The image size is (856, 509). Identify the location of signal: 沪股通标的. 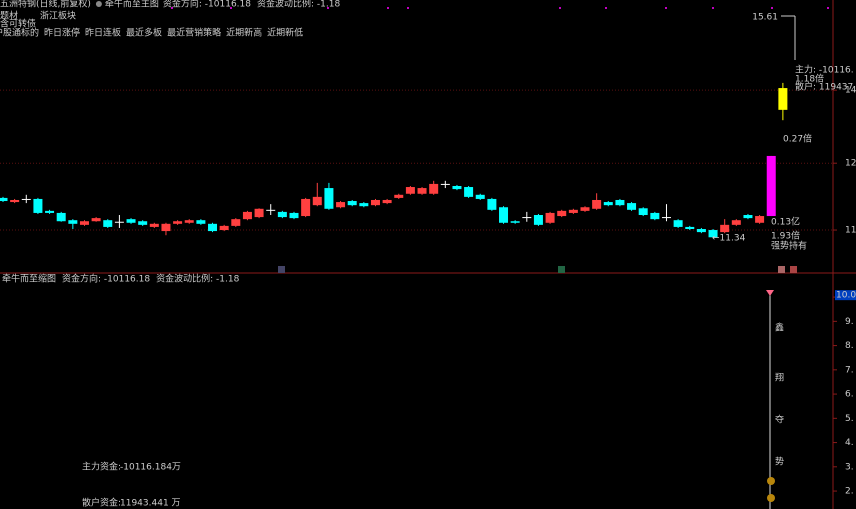
(19, 33).